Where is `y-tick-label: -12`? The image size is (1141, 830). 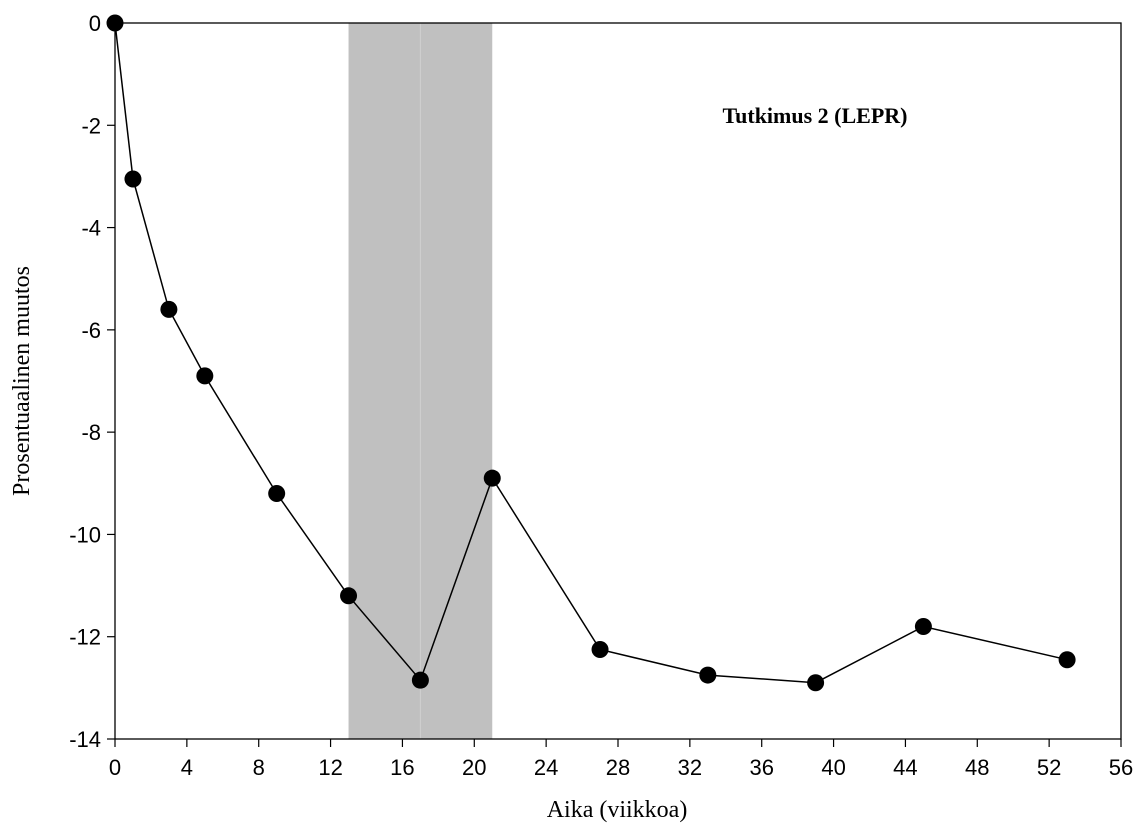
y-tick-label: -12 is located at coordinates (85, 637).